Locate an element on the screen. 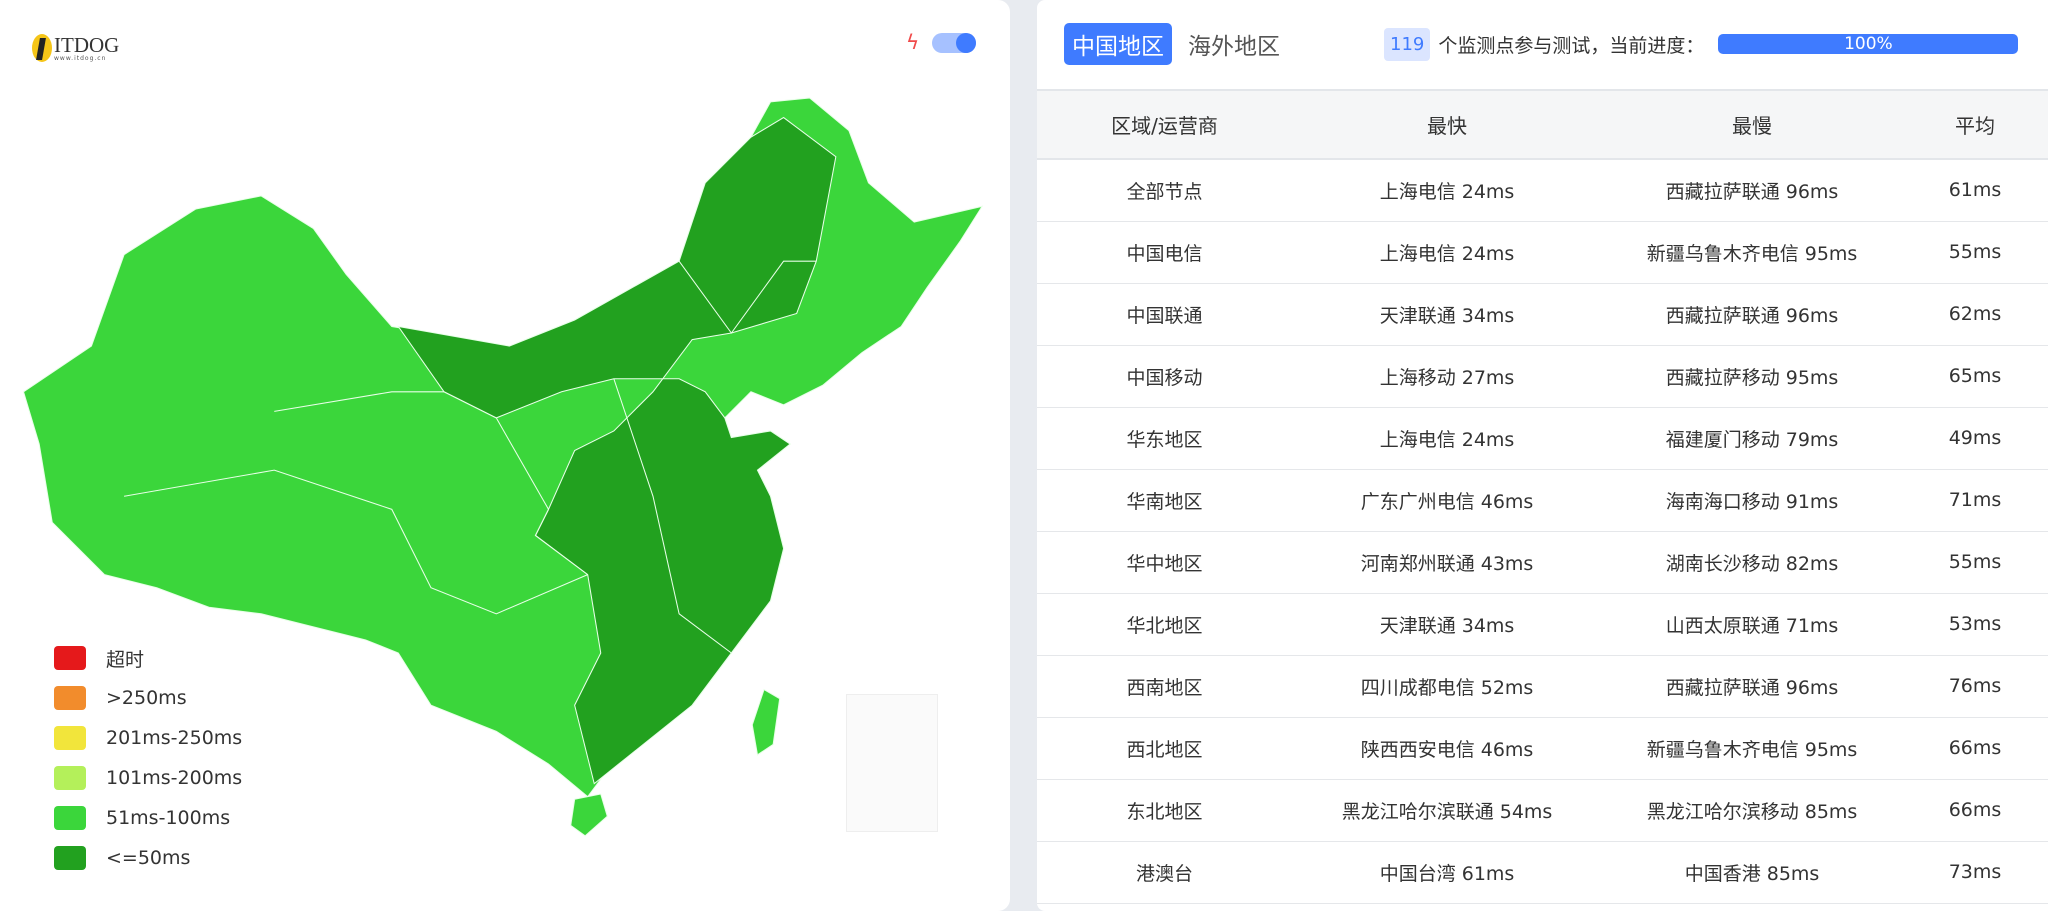  legend-item: 201ms-250ms is located at coordinates (148, 738).